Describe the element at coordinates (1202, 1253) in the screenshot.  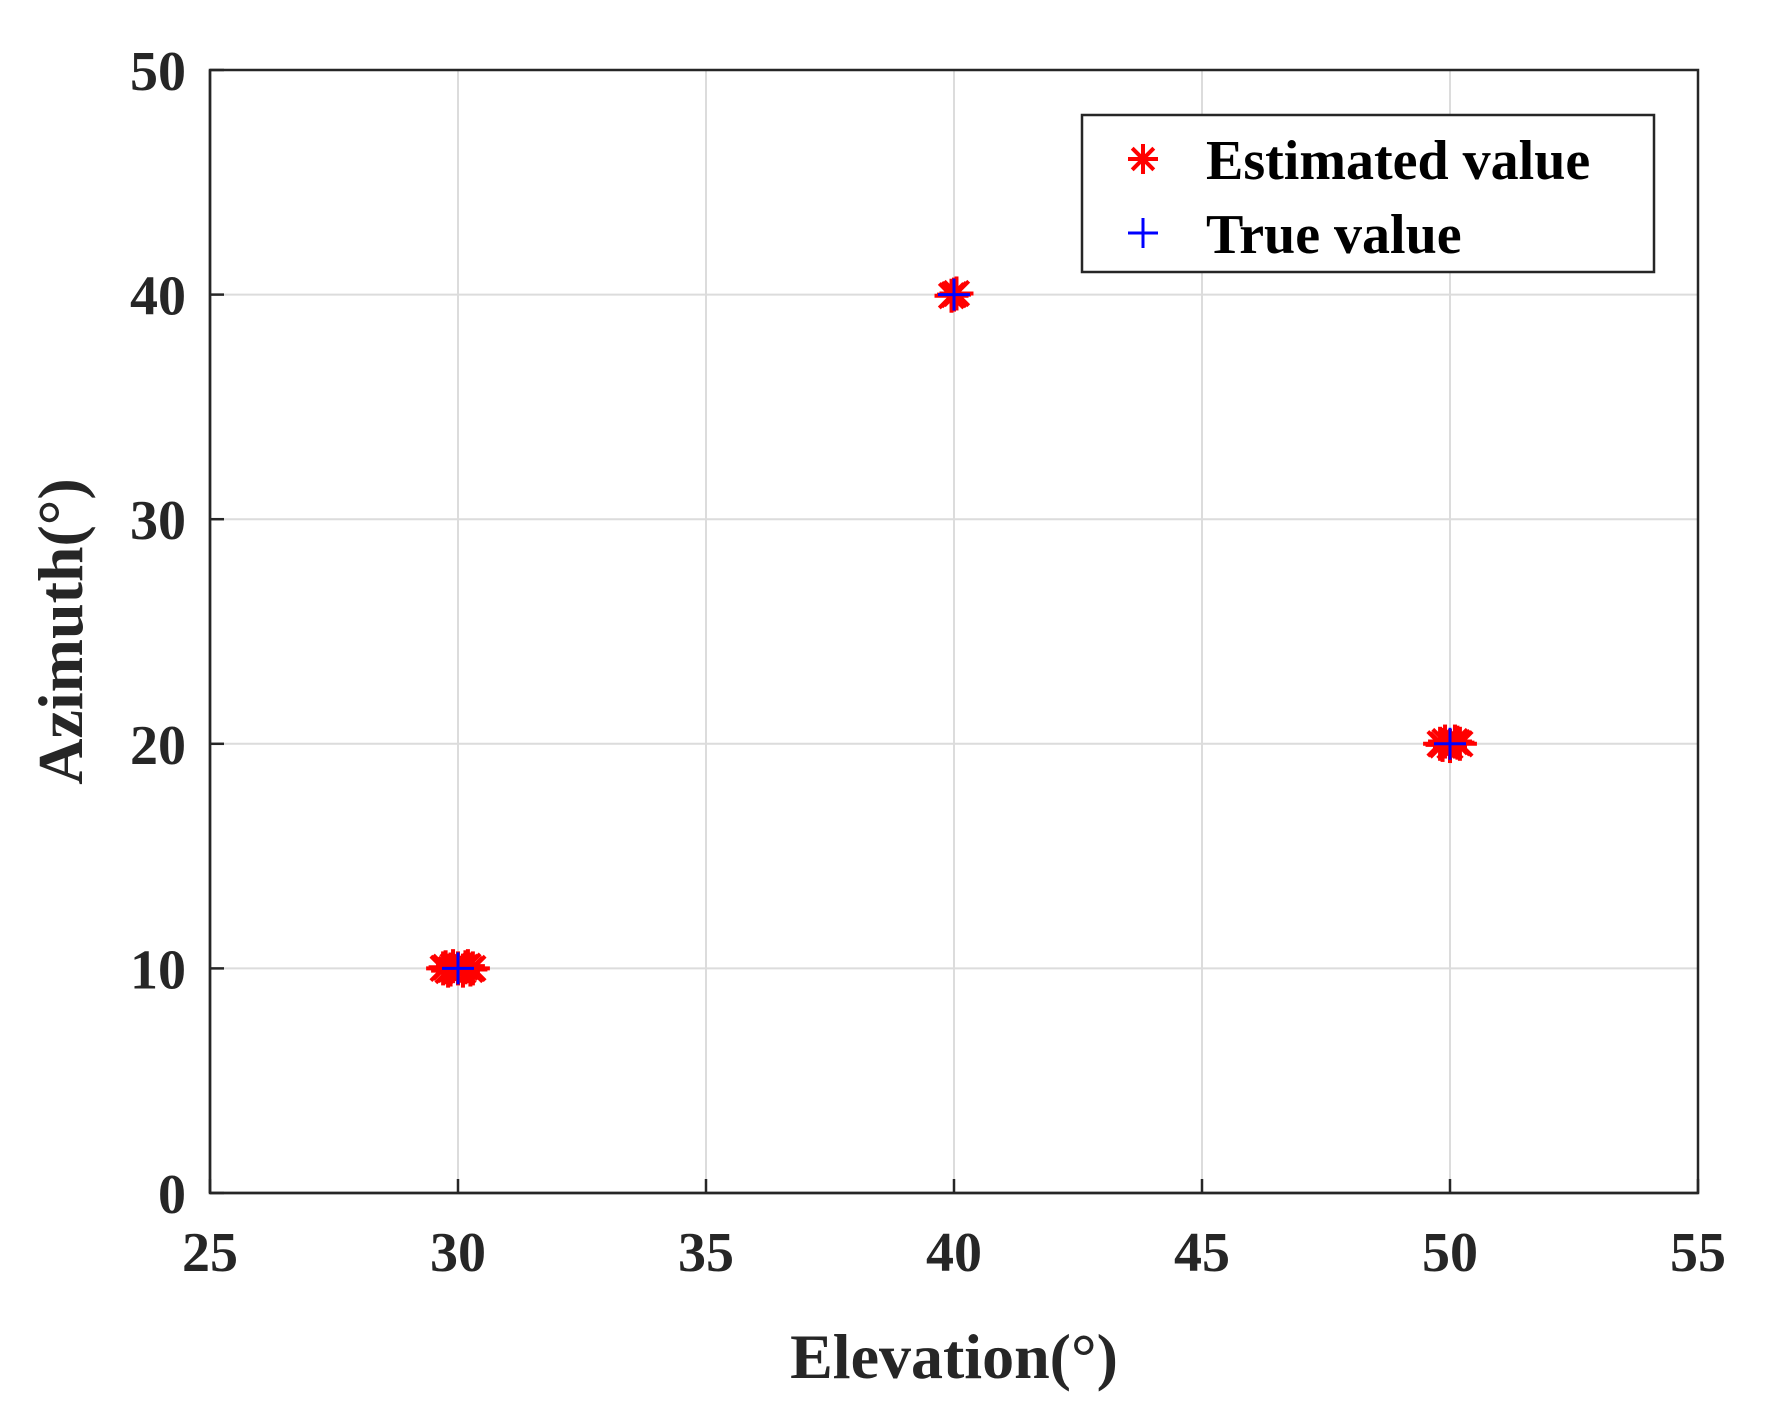
I see `x-tick-label: 45` at that location.